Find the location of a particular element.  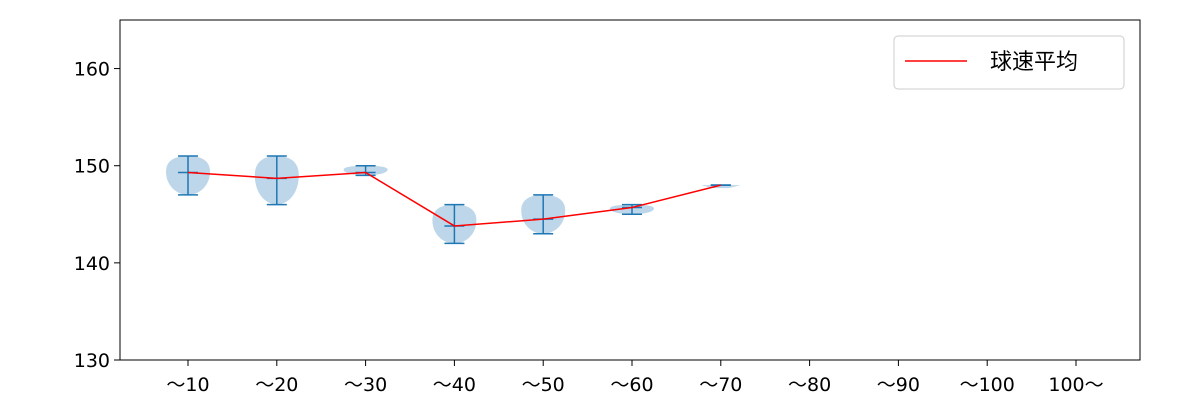

x-tick-label: ～90 is located at coordinates (898, 385).